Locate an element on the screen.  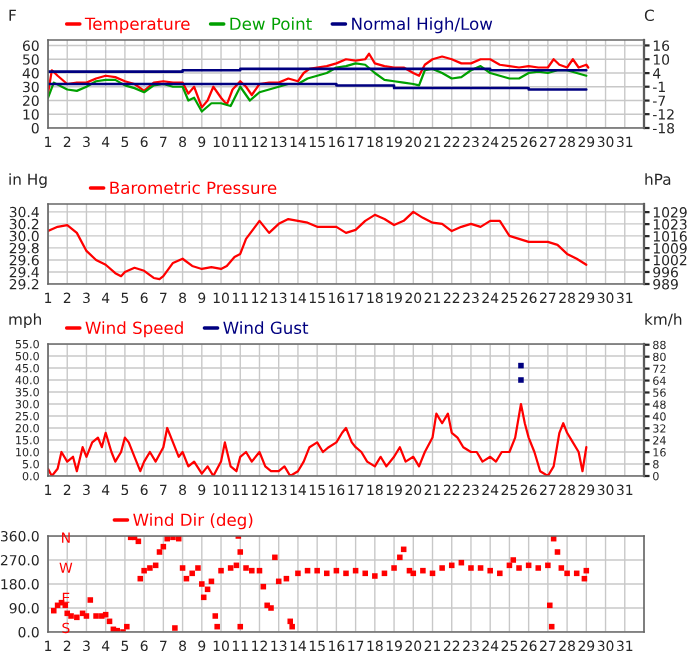
legend-label: Temperature is located at coordinates (137, 25).